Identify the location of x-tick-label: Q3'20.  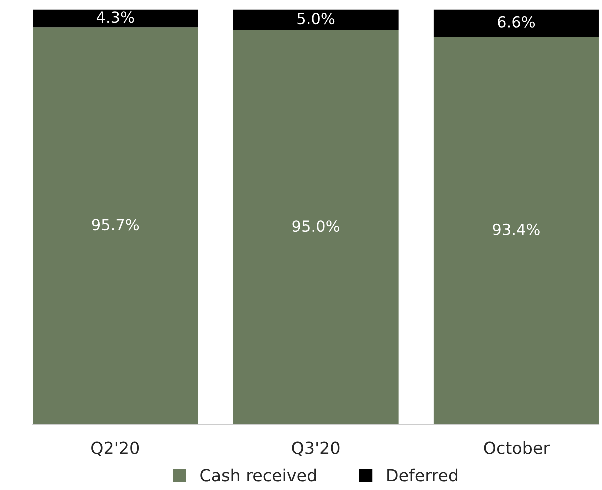
(316, 449).